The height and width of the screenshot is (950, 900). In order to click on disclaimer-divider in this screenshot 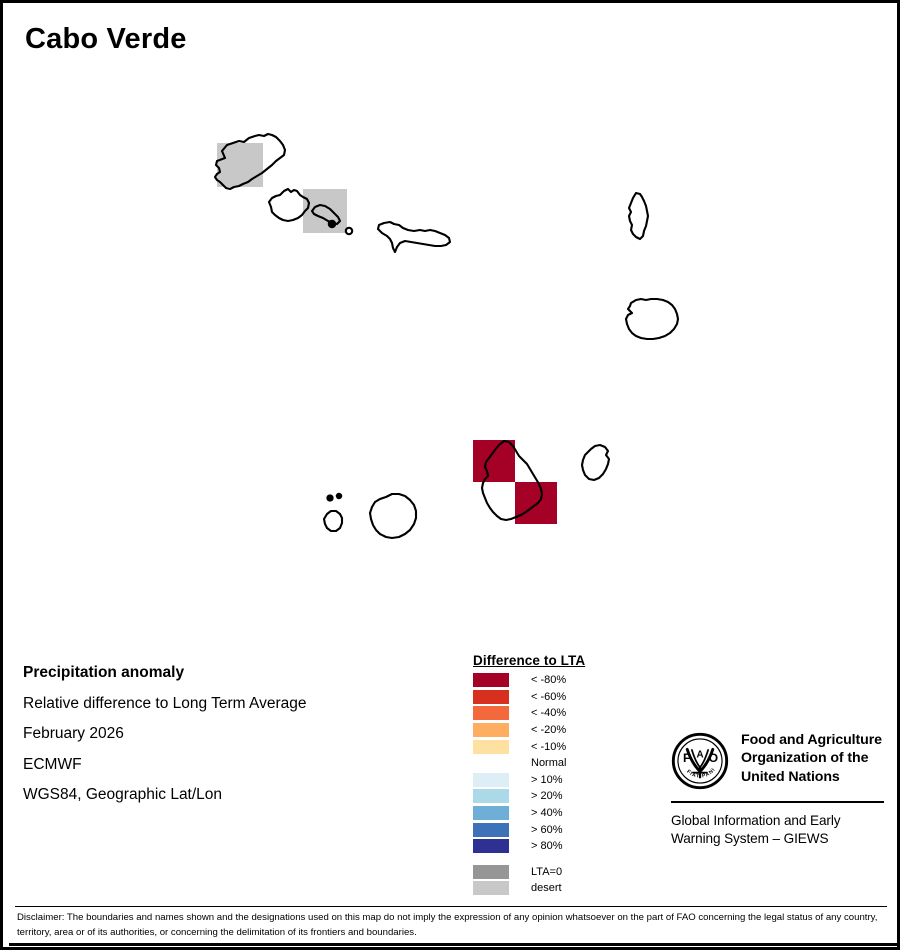, I will do `click(451, 906)`.